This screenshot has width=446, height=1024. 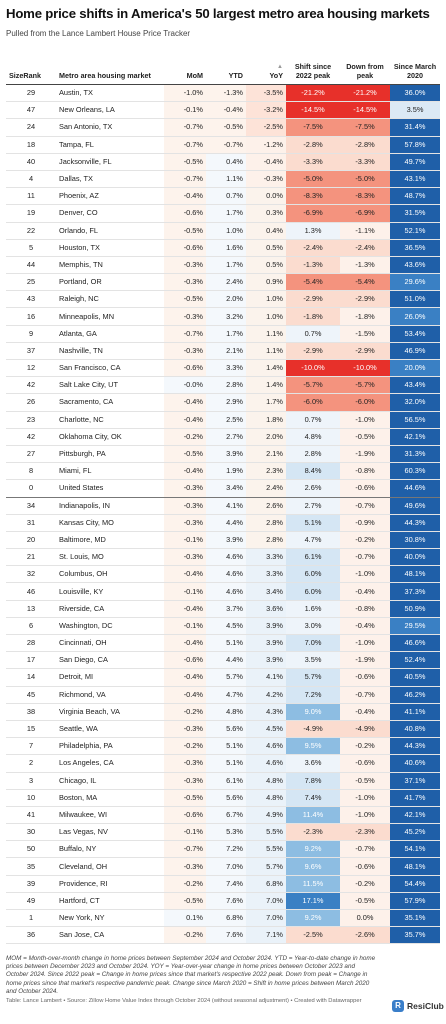 What do you see at coordinates (31, 763) in the screenshot?
I see `cell-rank: 2` at bounding box center [31, 763].